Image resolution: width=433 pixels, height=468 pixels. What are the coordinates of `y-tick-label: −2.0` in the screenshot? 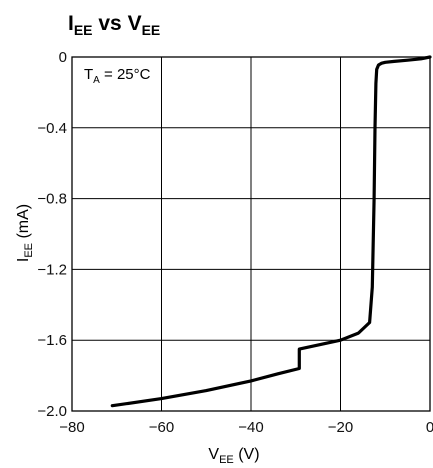 It's located at (52, 411).